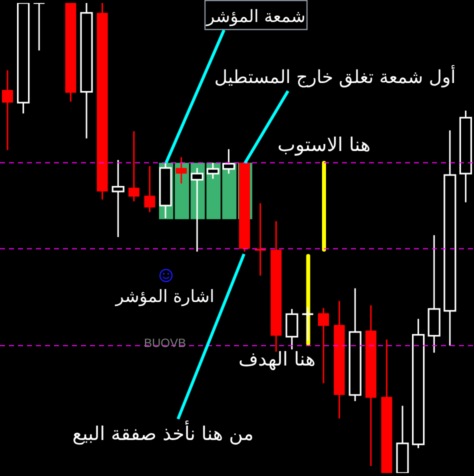 The image size is (474, 476). Describe the element at coordinates (163, 432) in the screenshot. I see `annotation: من هنا نأخذ صفقة البيع` at that location.